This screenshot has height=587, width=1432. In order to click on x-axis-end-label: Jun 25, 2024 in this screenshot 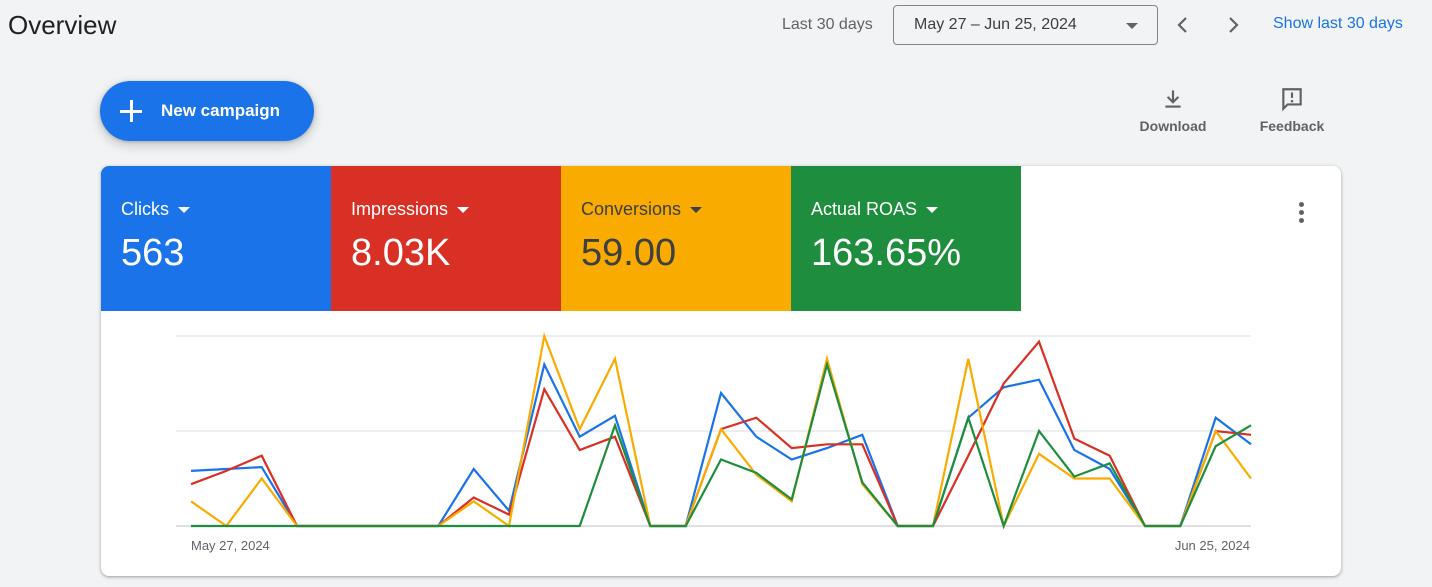, I will do `click(1212, 545)`.